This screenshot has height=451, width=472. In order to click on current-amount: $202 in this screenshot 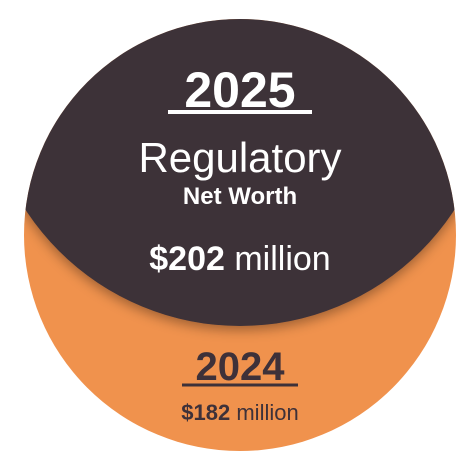, I will do `click(187, 259)`.